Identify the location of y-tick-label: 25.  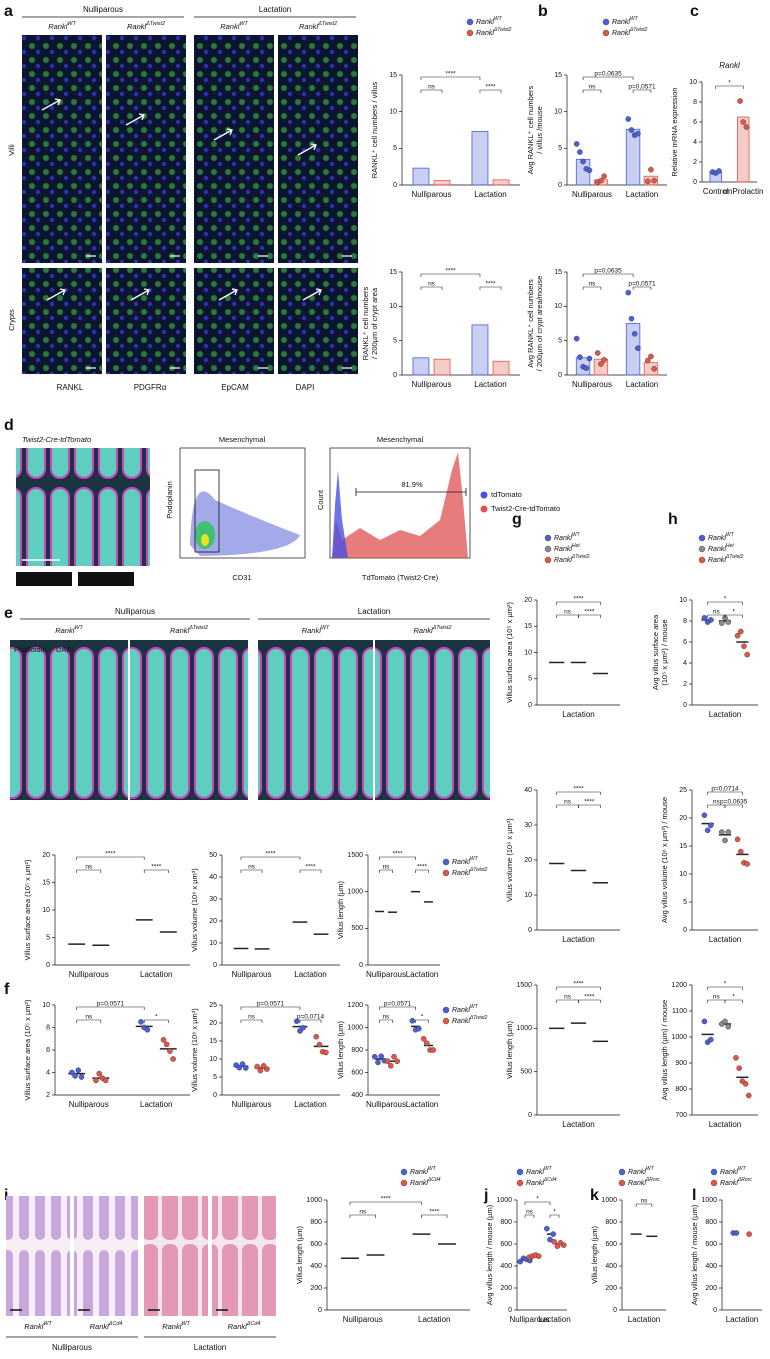
(213, 1005).